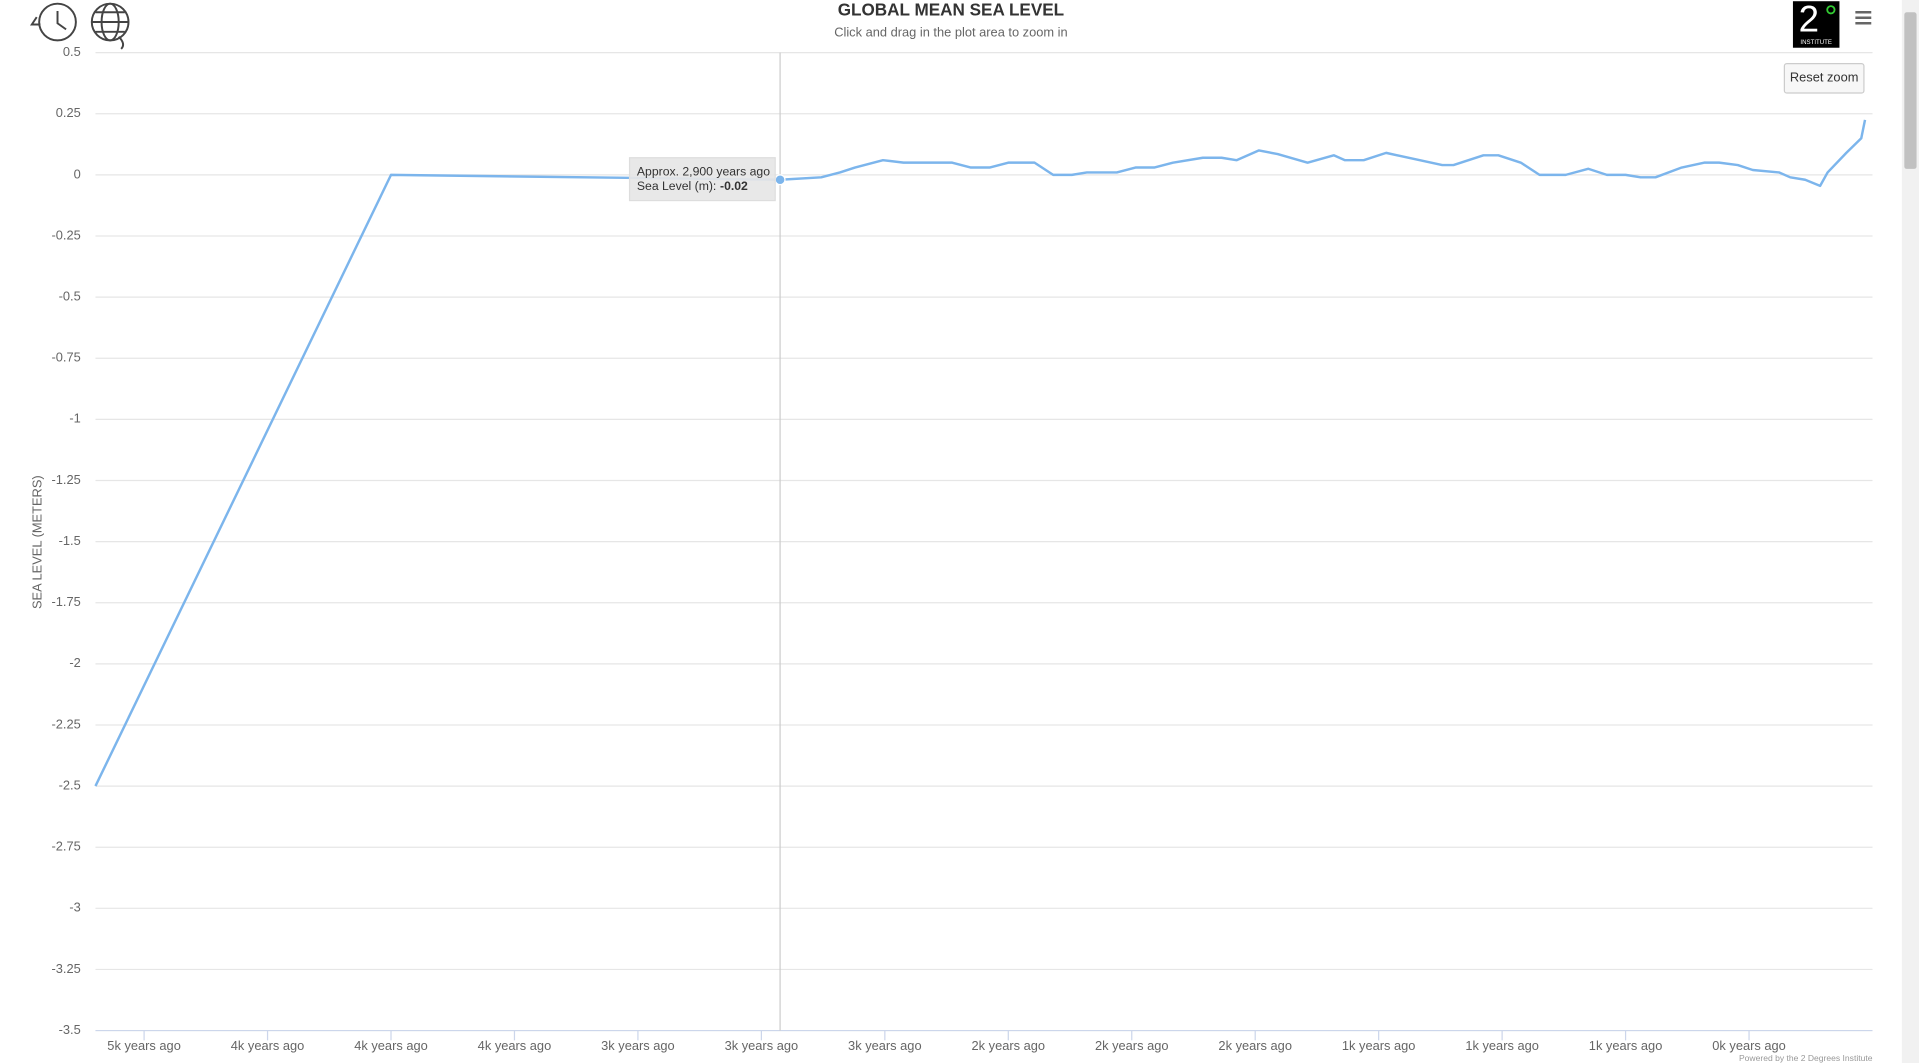  What do you see at coordinates (65, 968) in the screenshot?
I see `y-tick-label: -3.25` at bounding box center [65, 968].